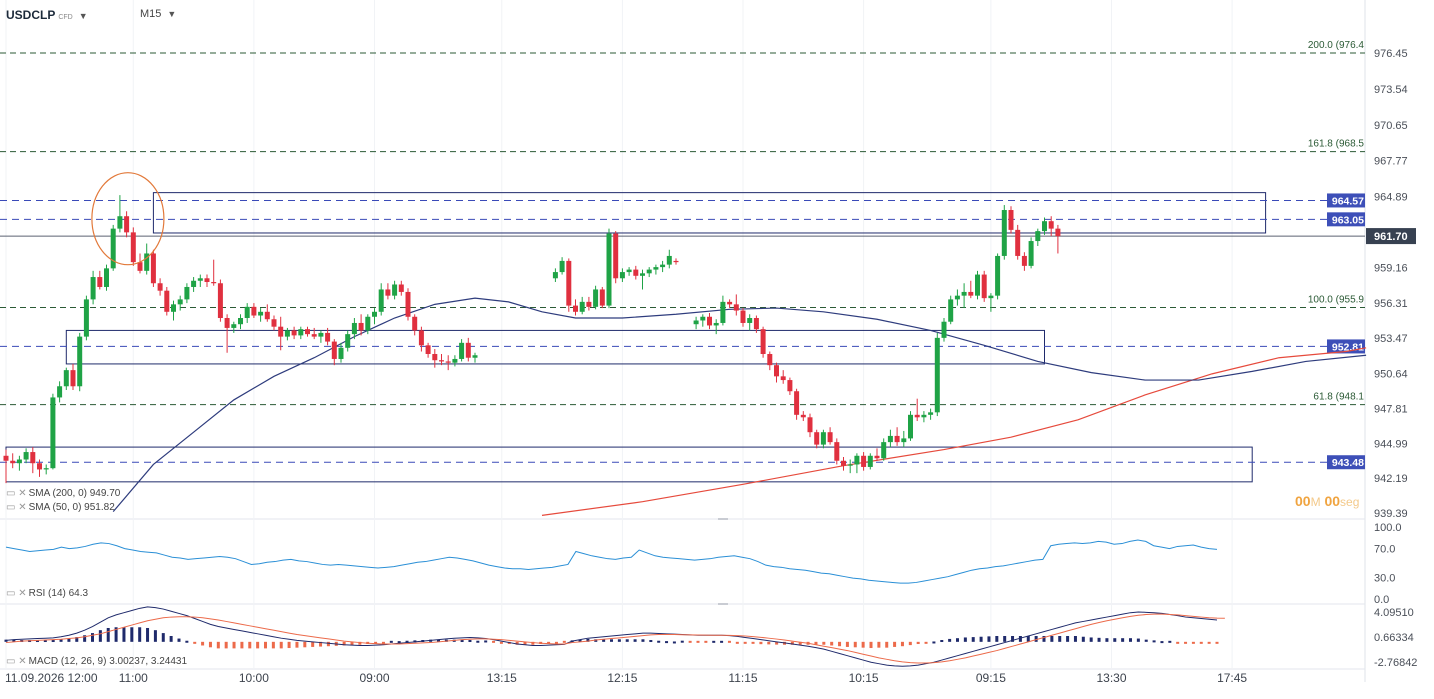 The height and width of the screenshot is (699, 1434). What do you see at coordinates (1388, 528) in the screenshot?
I see `rsi-tick-label: 100.0` at bounding box center [1388, 528].